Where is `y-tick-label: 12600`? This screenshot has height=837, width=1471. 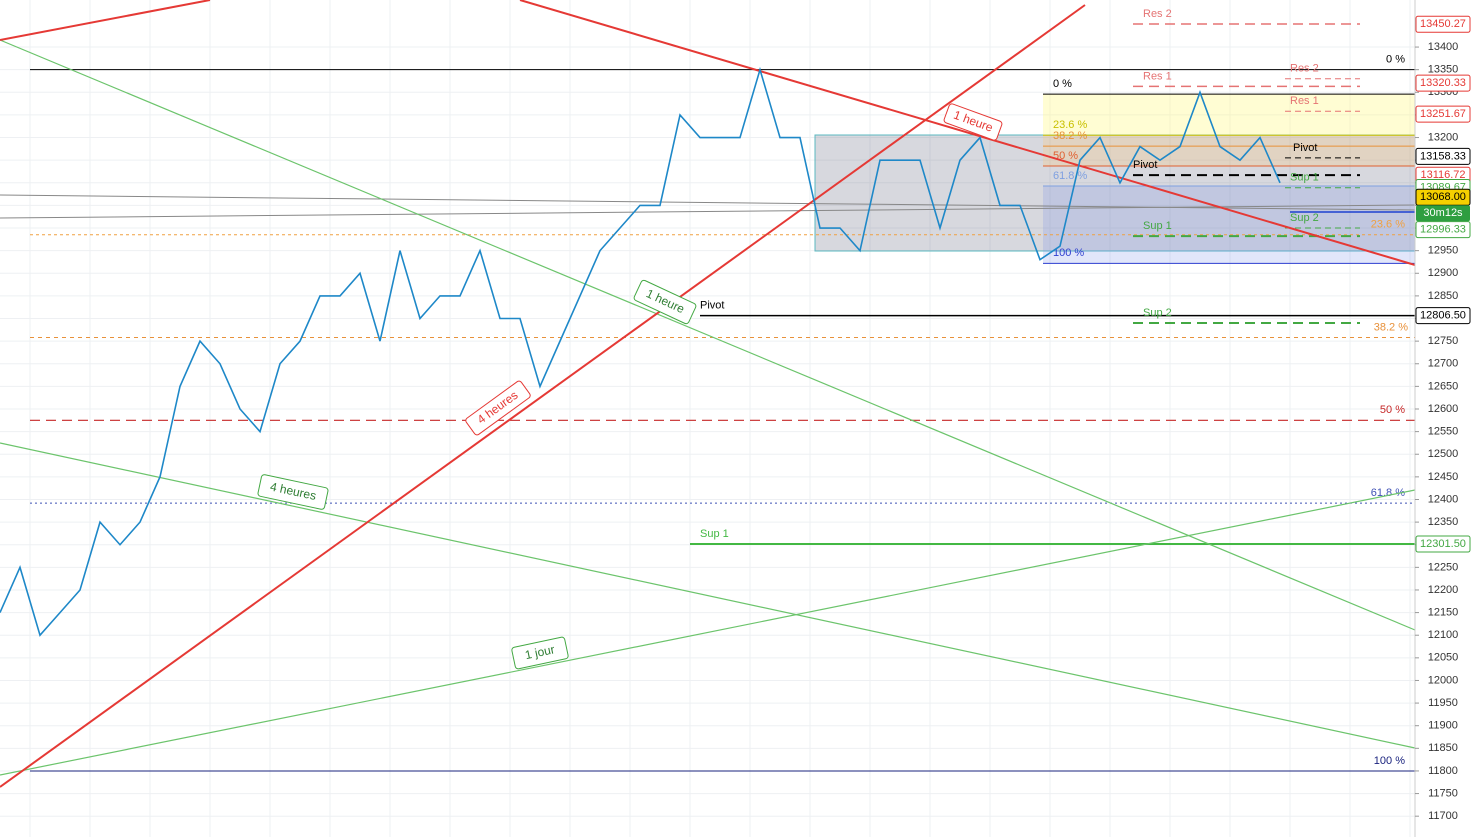 y-tick-label: 12600 is located at coordinates (1443, 409).